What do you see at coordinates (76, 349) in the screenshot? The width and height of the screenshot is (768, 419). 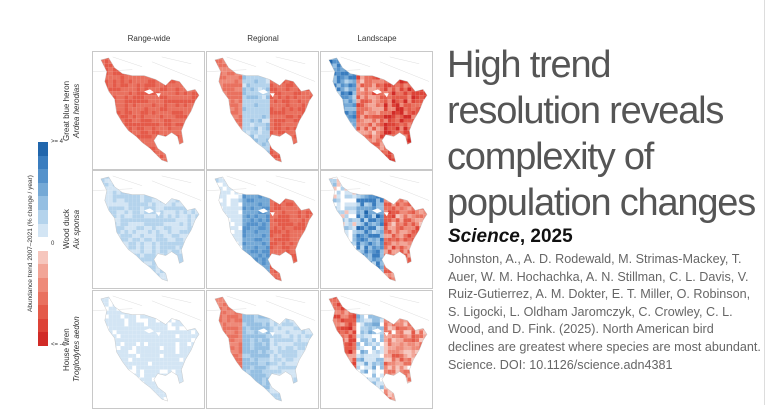 I see `scientific-name: Troglodytes aedon` at bounding box center [76, 349].